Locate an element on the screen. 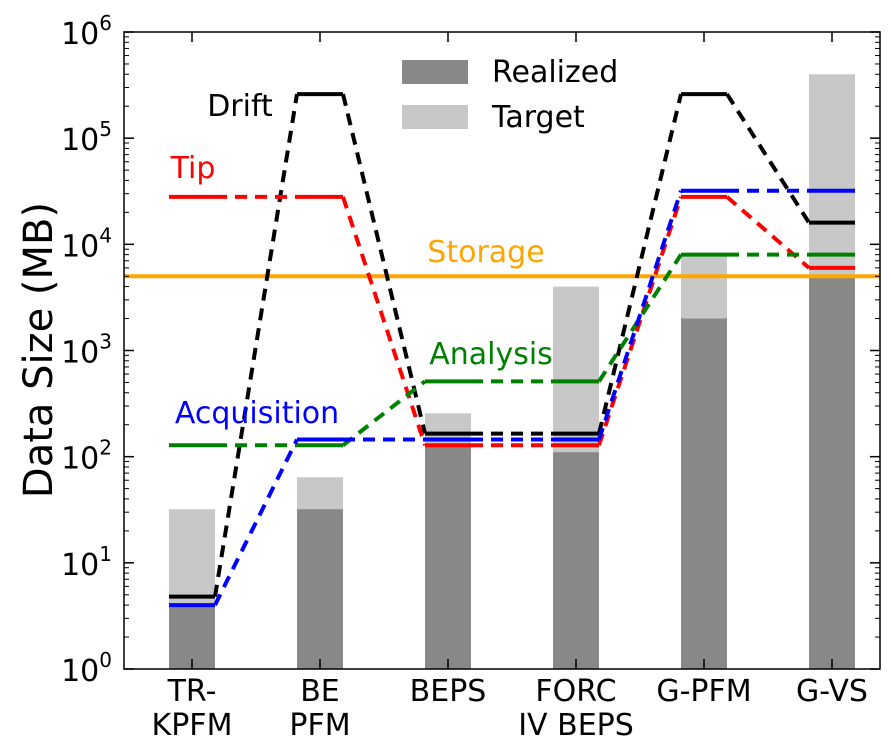  series-label-storage: Storage is located at coordinates (485, 252).